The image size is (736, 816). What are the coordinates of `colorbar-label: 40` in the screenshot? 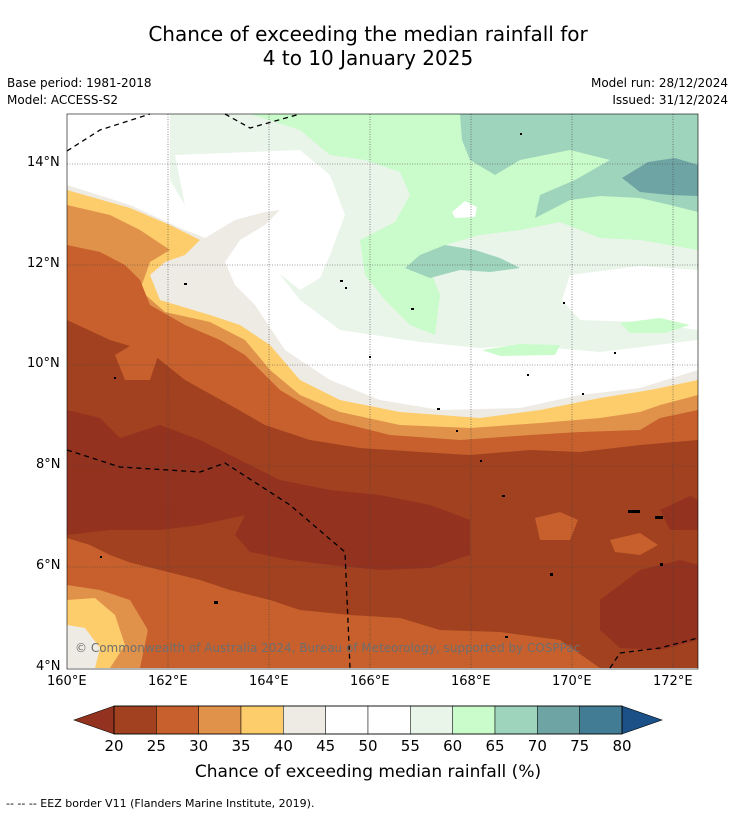 It's located at (283, 746).